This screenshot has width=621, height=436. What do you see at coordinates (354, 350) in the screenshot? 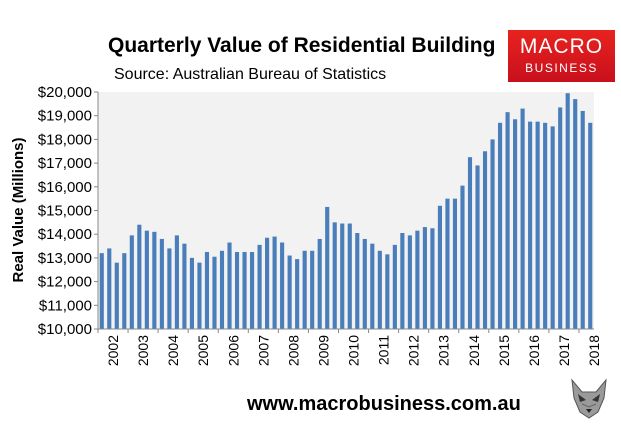
I see `x-tick-label: 2010` at bounding box center [354, 350].